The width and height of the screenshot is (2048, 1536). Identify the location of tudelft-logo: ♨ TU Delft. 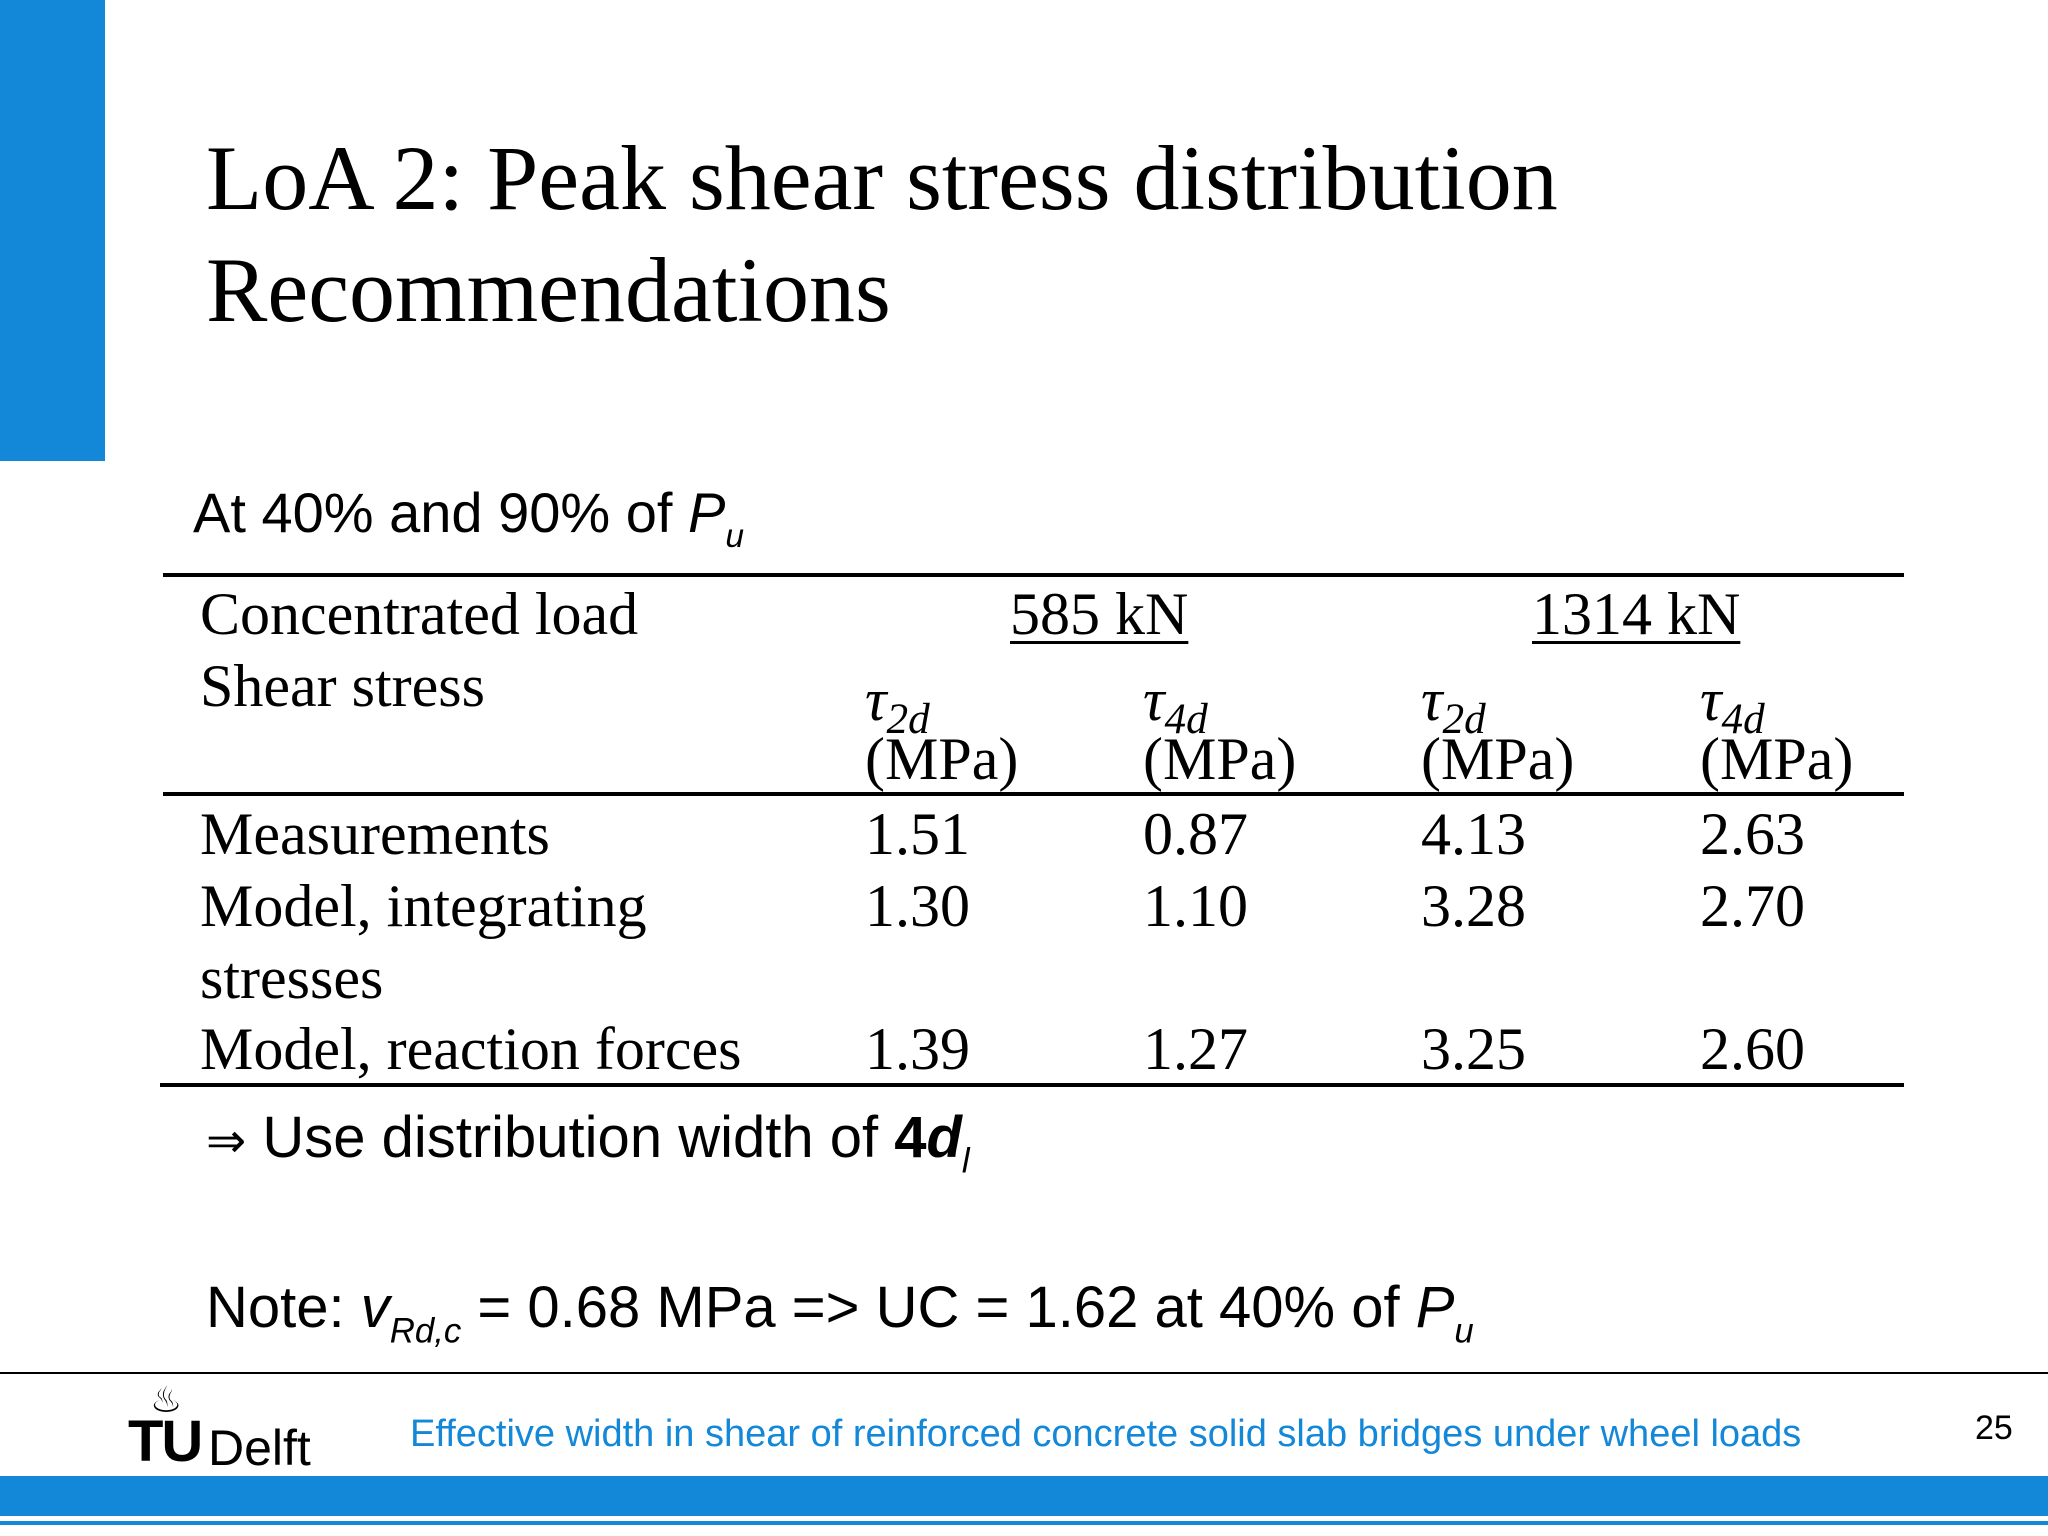
(233, 1430).